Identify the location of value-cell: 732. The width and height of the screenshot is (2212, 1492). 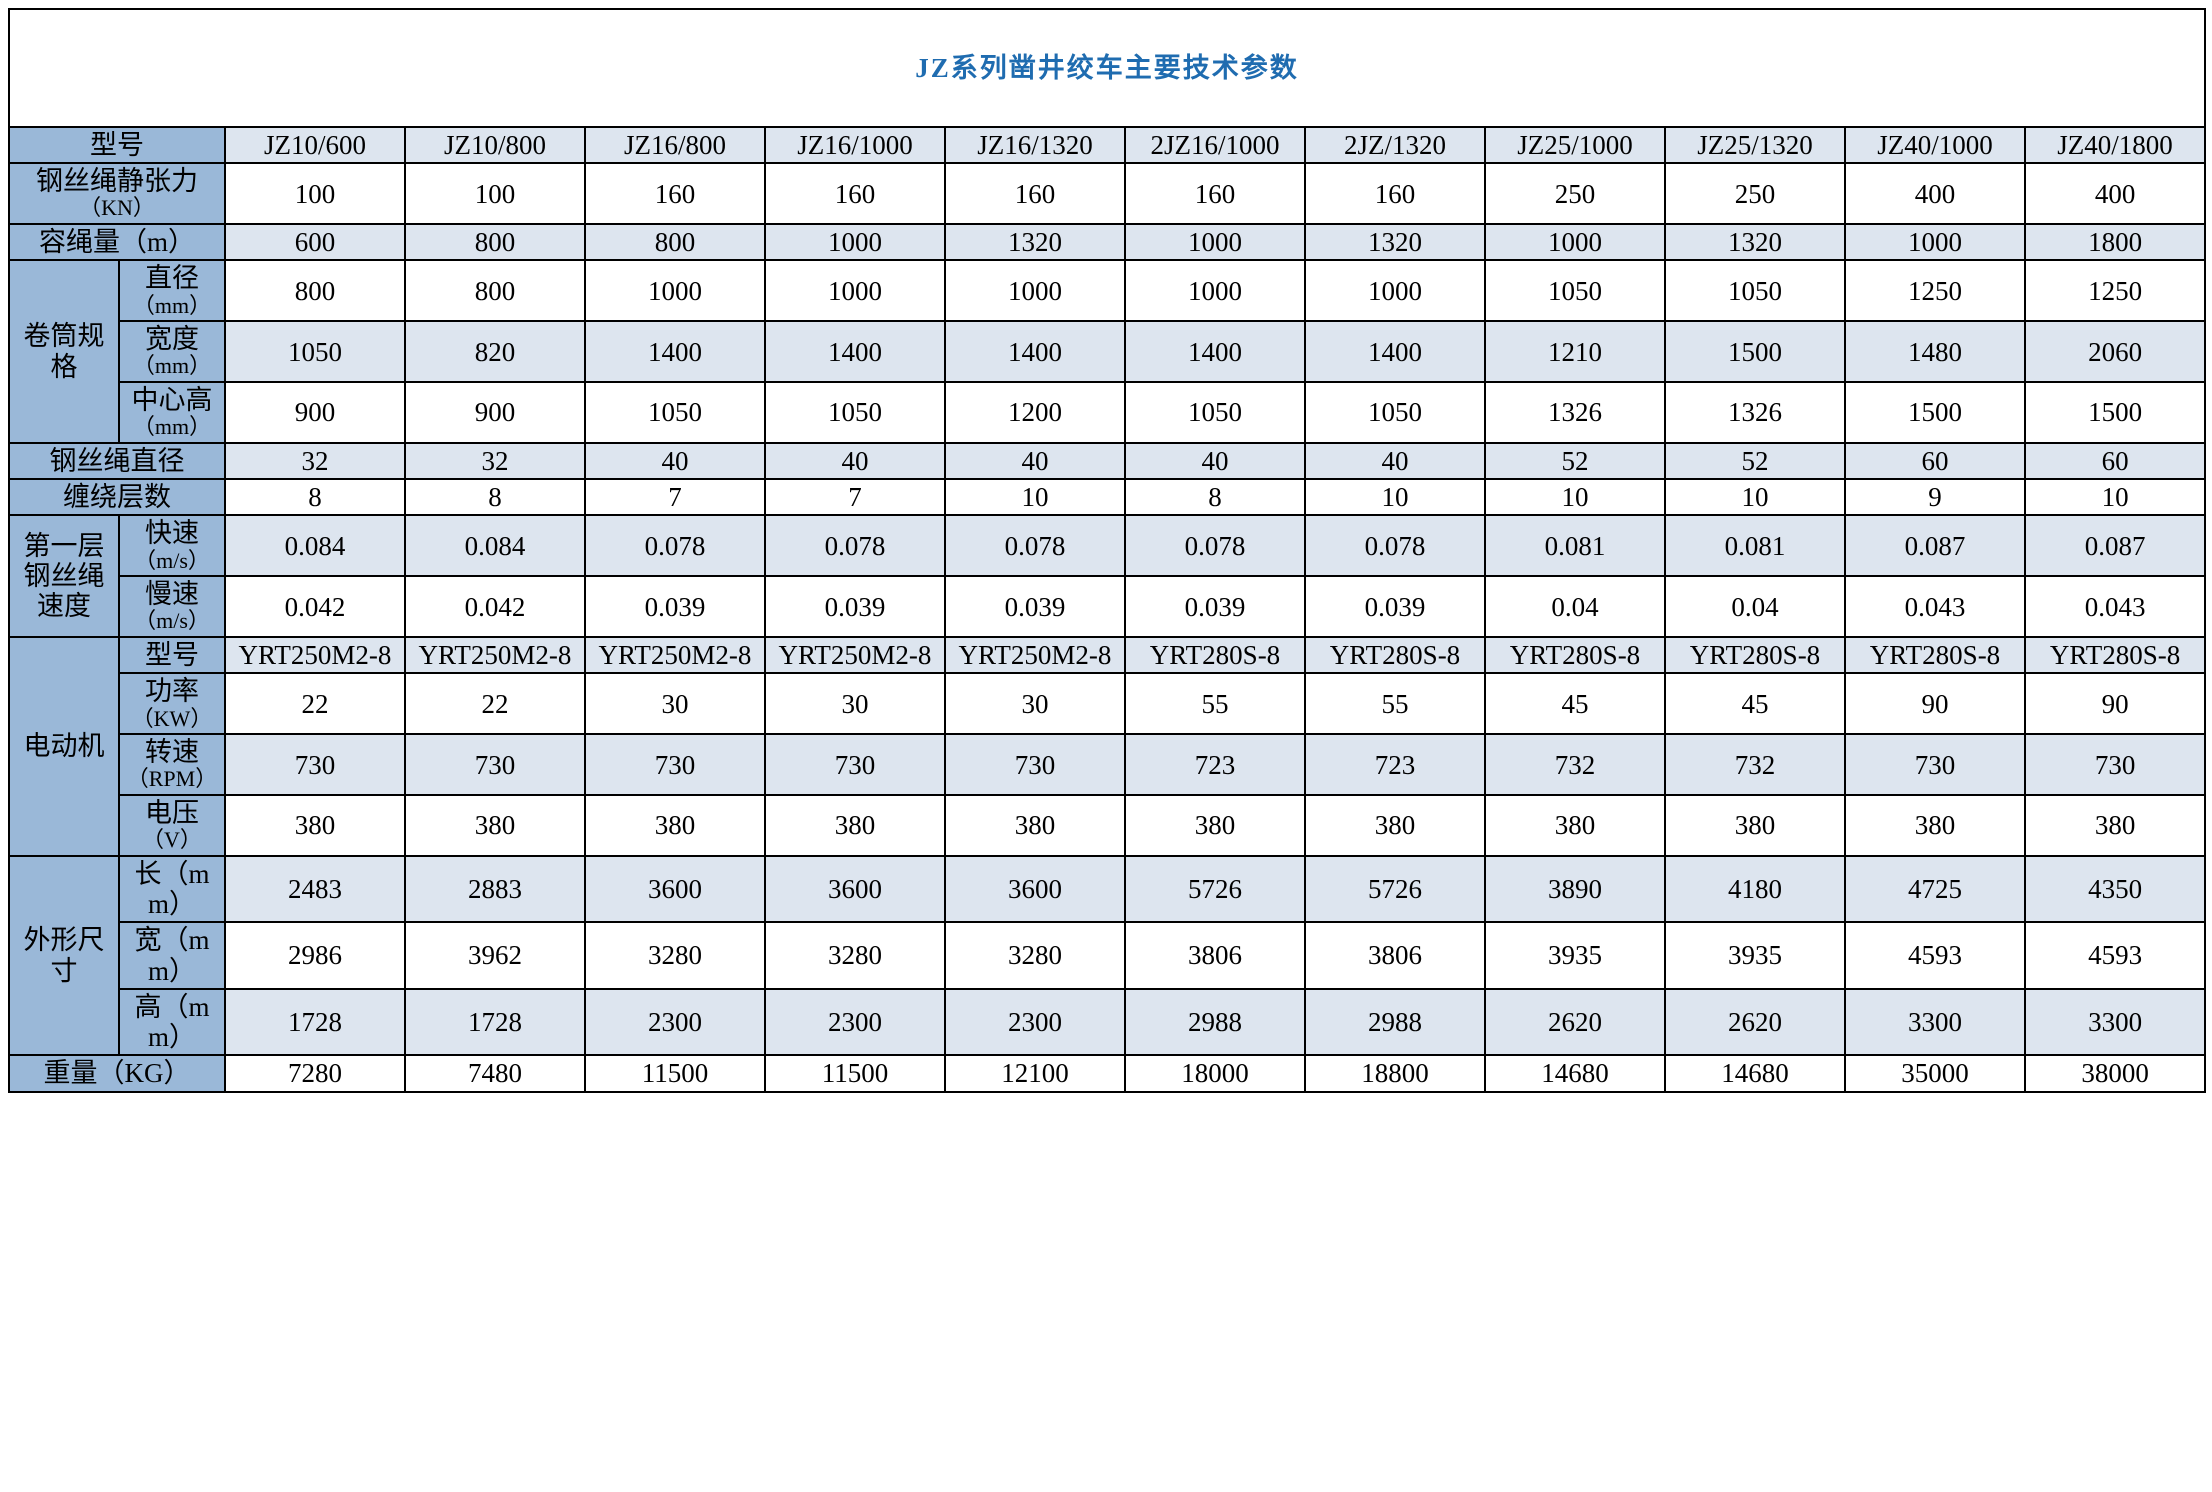
(1575, 765).